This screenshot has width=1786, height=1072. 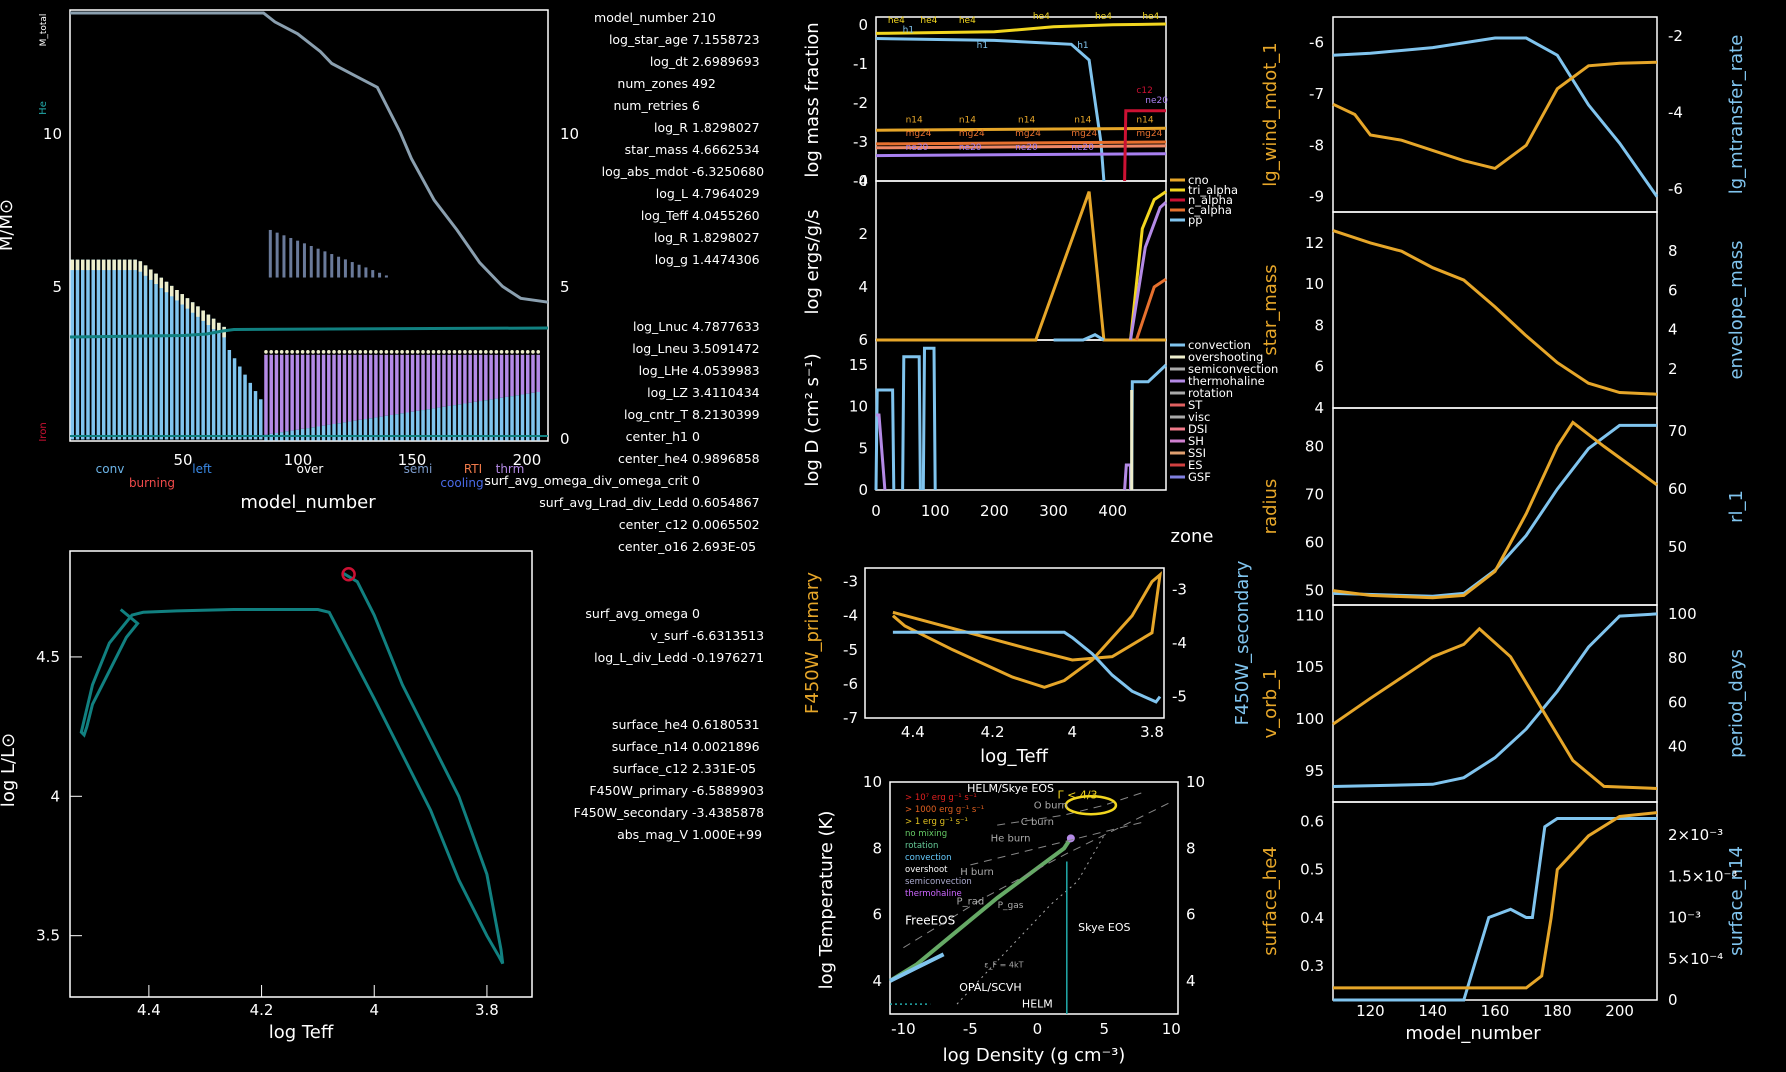 What do you see at coordinates (52, 134) in the screenshot?
I see `kip-ytick-10: 10` at bounding box center [52, 134].